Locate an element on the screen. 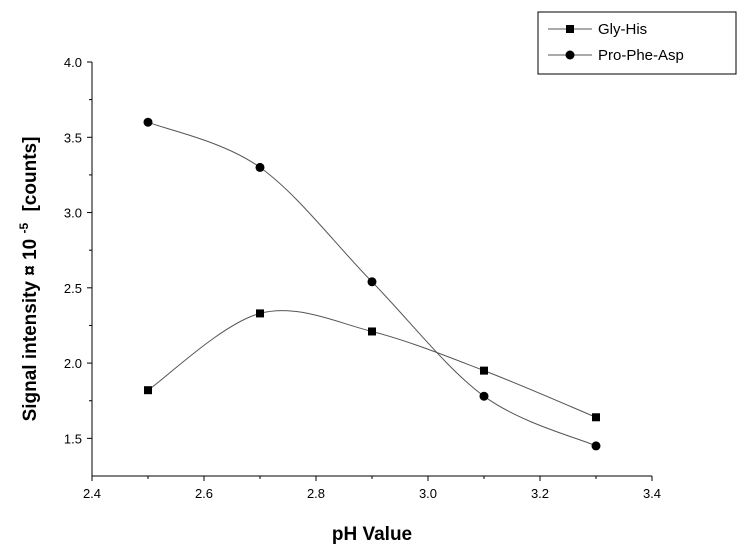 The height and width of the screenshot is (544, 740). legend-label: Pro-Phe-Asp is located at coordinates (641, 55).